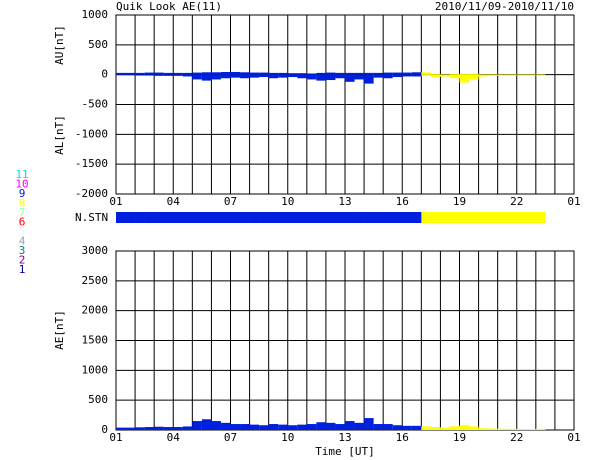 The image size is (590, 460). Describe the element at coordinates (22, 203) in the screenshot. I see `legend-label: 8` at that location.